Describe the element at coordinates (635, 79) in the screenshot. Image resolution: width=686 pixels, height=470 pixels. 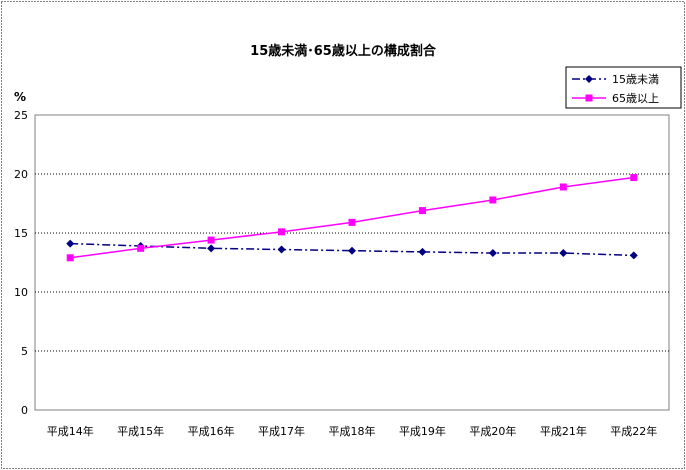
I see `legend-label-under15: 15歳未満` at that location.